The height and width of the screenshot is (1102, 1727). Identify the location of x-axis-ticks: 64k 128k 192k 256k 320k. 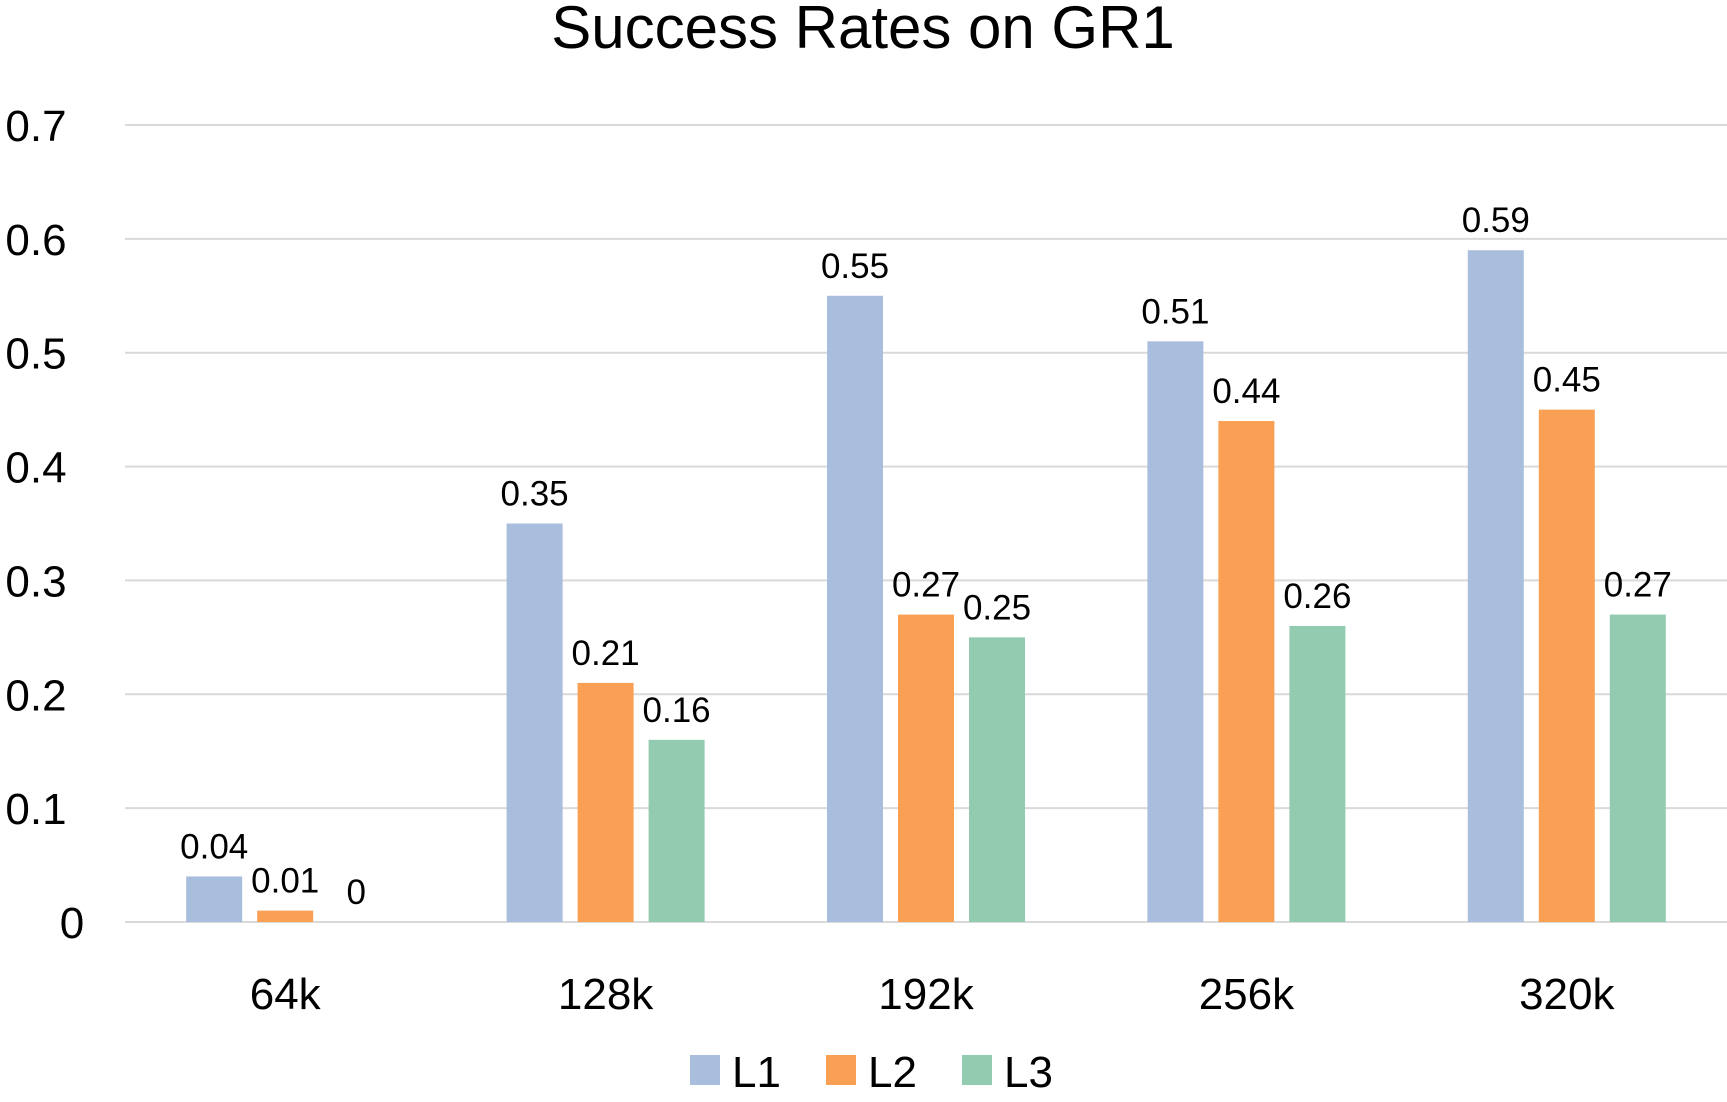
(933, 994).